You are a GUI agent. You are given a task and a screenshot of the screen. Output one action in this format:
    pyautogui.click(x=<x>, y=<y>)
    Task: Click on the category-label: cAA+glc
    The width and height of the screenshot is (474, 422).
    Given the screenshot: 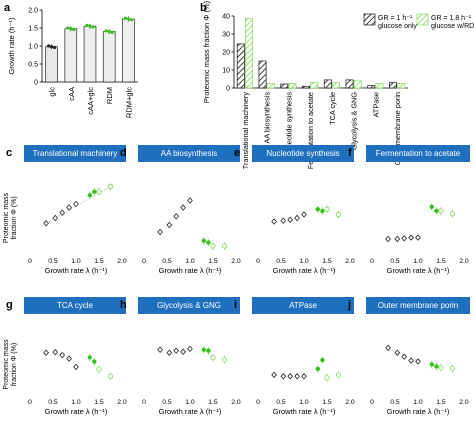 What is the action you would take?
    pyautogui.click(x=90, y=101)
    